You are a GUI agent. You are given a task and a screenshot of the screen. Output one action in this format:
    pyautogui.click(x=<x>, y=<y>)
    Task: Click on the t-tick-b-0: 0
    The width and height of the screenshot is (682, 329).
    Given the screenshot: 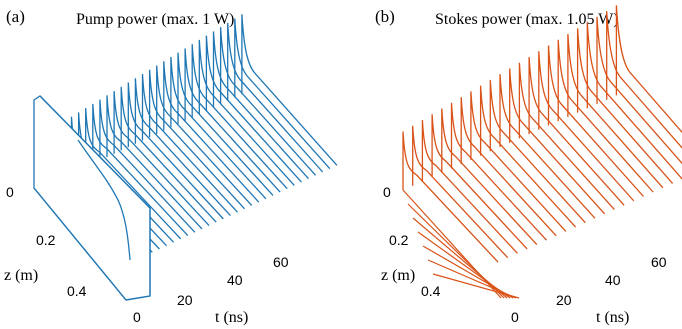 What is the action you would take?
    pyautogui.click(x=515, y=317)
    